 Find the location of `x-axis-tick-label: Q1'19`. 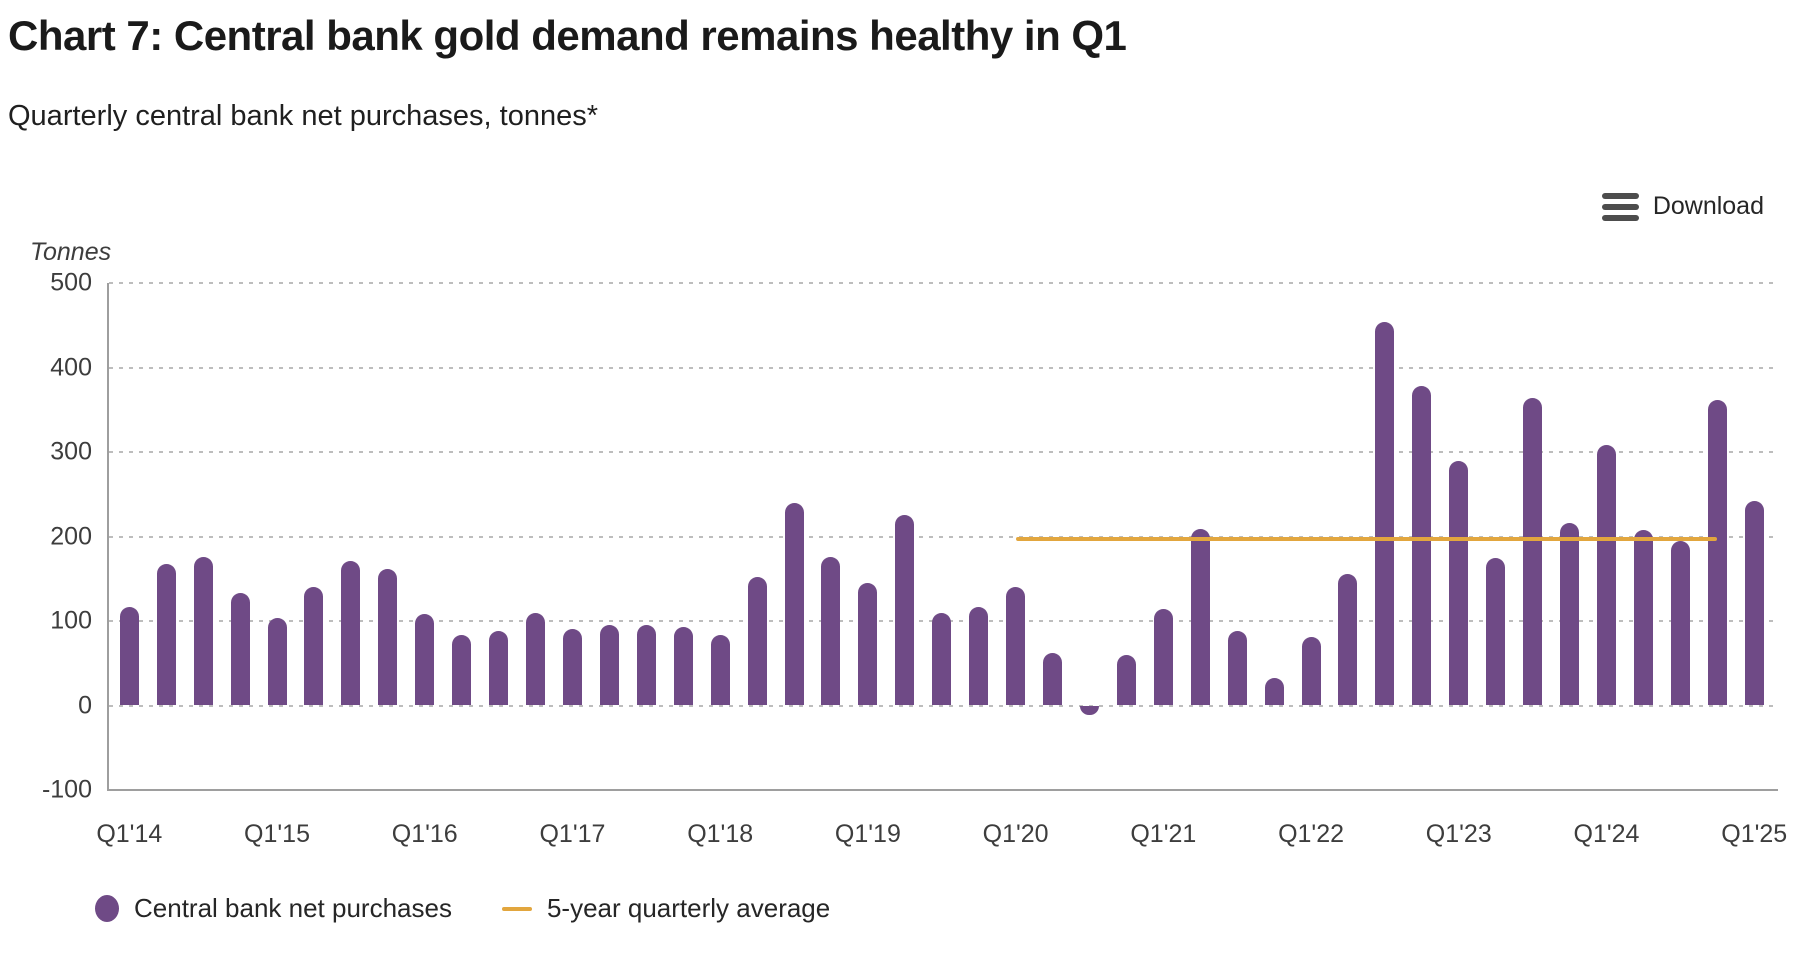

x-axis-tick-label: Q1'19 is located at coordinates (867, 834).